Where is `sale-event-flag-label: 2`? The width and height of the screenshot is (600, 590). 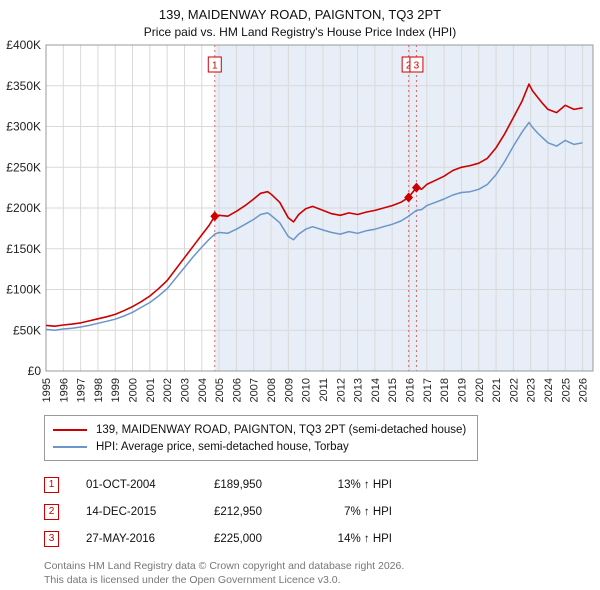
sale-event-flag-label: 2 is located at coordinates (409, 66).